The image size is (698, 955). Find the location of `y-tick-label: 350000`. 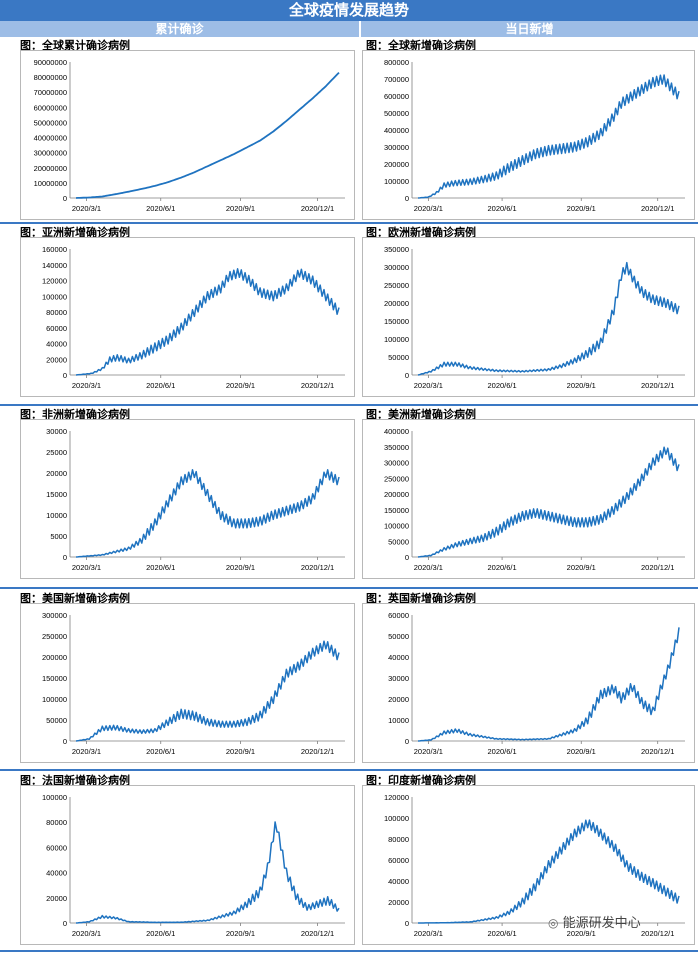

y-tick-label: 350000 is located at coordinates (396, 447).